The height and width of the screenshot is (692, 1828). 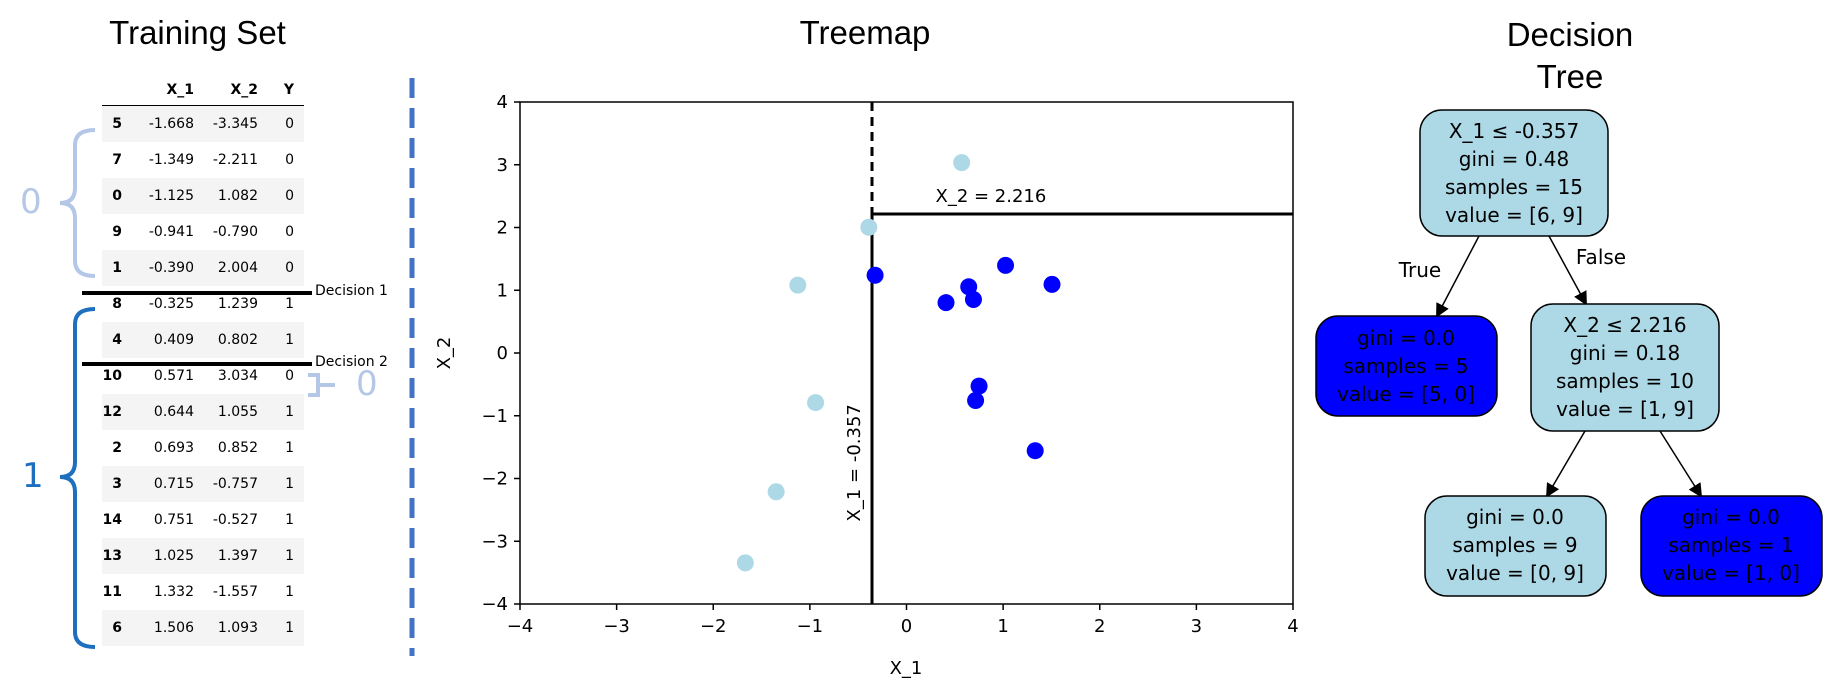 I want to click on row-x1: 0.751, so click(x=173, y=520).